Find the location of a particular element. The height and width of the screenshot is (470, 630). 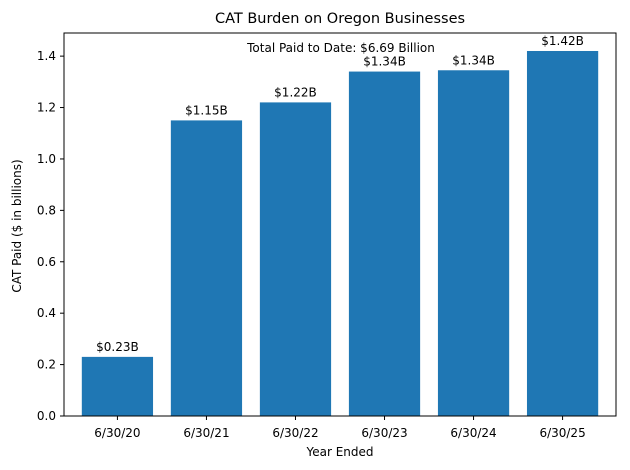

chart-title: CAT Burden on Oregon Businesses is located at coordinates (340, 19).